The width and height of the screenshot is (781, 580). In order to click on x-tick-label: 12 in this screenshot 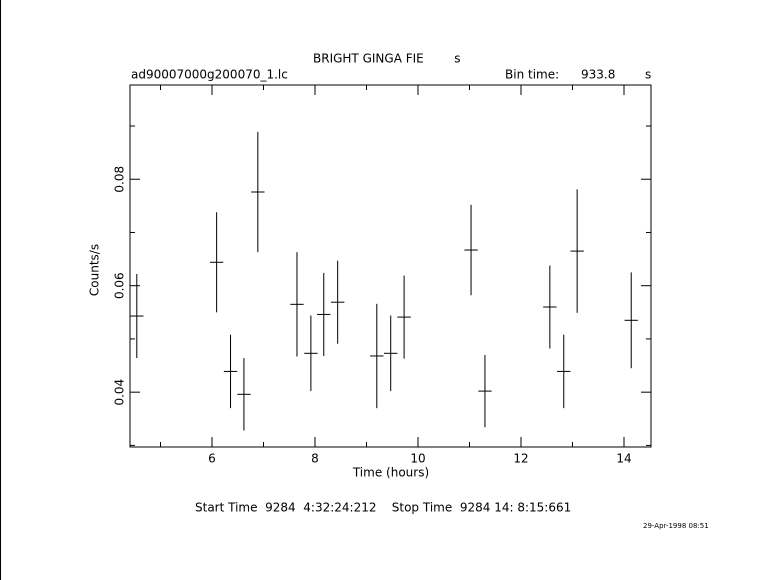, I will do `click(520, 459)`.